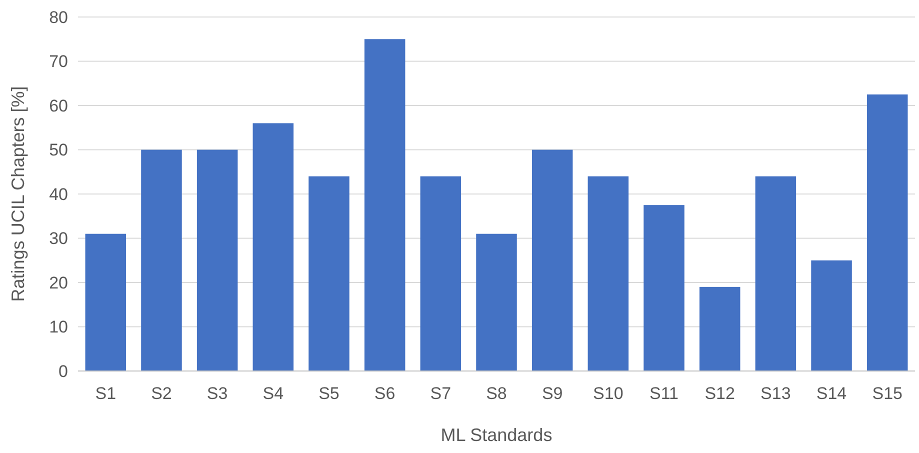  Describe the element at coordinates (664, 393) in the screenshot. I see `x-tick-label: S11` at that location.